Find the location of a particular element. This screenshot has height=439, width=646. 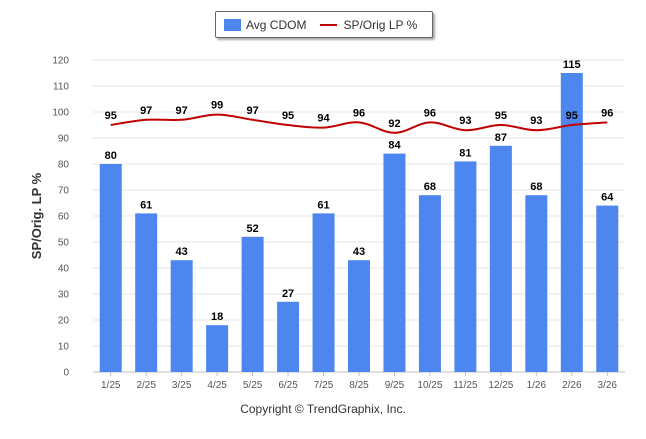

bar-value-label: 84 is located at coordinates (394, 146).